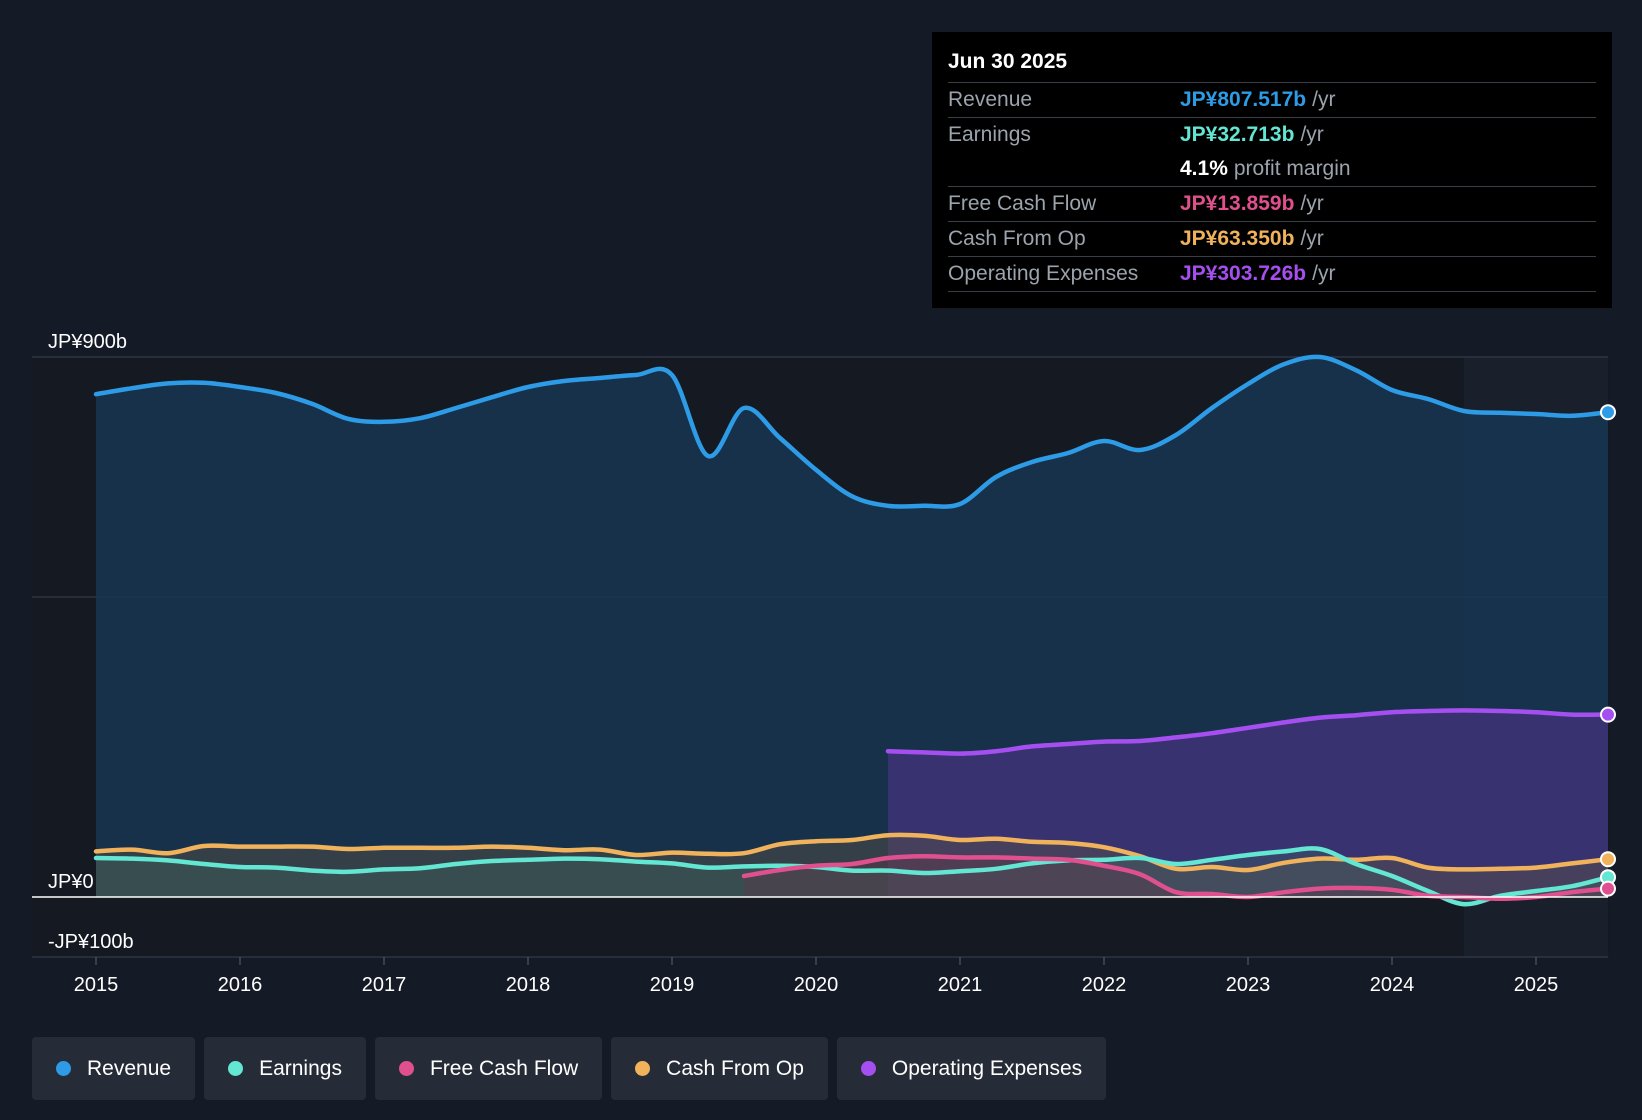 The height and width of the screenshot is (1120, 1642). What do you see at coordinates (852, 852) in the screenshot?
I see `line-cash-from-op` at bounding box center [852, 852].